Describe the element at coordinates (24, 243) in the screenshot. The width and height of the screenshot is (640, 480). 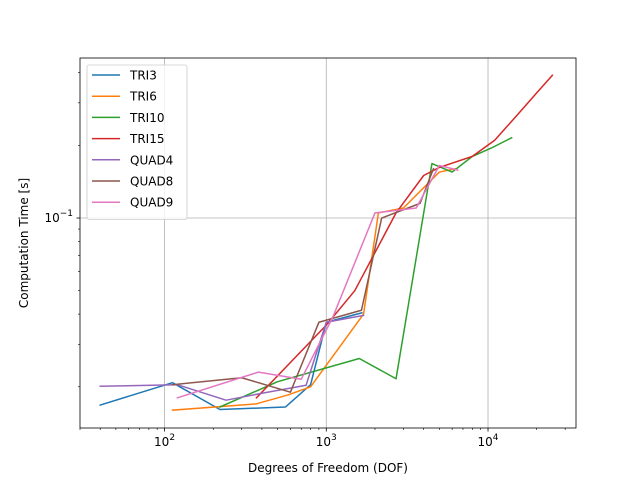
I see `y-axis-label: Computation Time [s]` at that location.